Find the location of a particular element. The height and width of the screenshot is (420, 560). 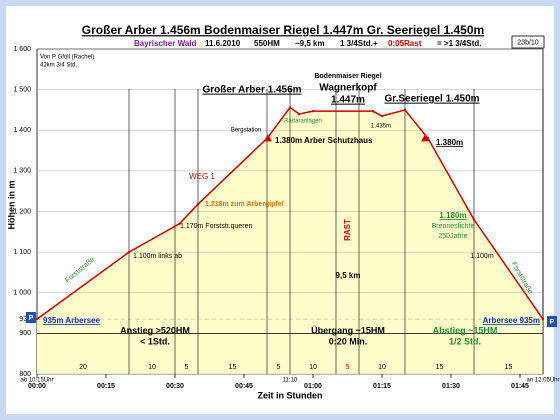

x-tick-label: 01:00 is located at coordinates (313, 386).